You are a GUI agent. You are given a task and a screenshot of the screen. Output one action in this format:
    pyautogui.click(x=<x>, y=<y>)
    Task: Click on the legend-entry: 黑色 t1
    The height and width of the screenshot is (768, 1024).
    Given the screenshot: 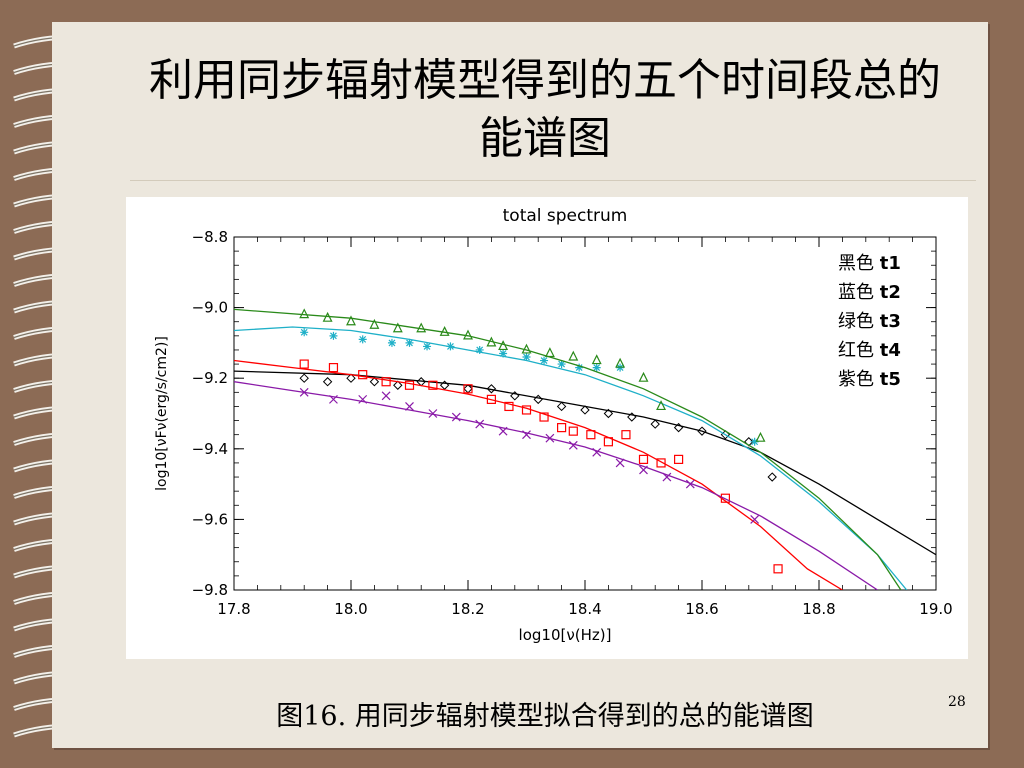 What is the action you would take?
    pyautogui.click(x=869, y=263)
    